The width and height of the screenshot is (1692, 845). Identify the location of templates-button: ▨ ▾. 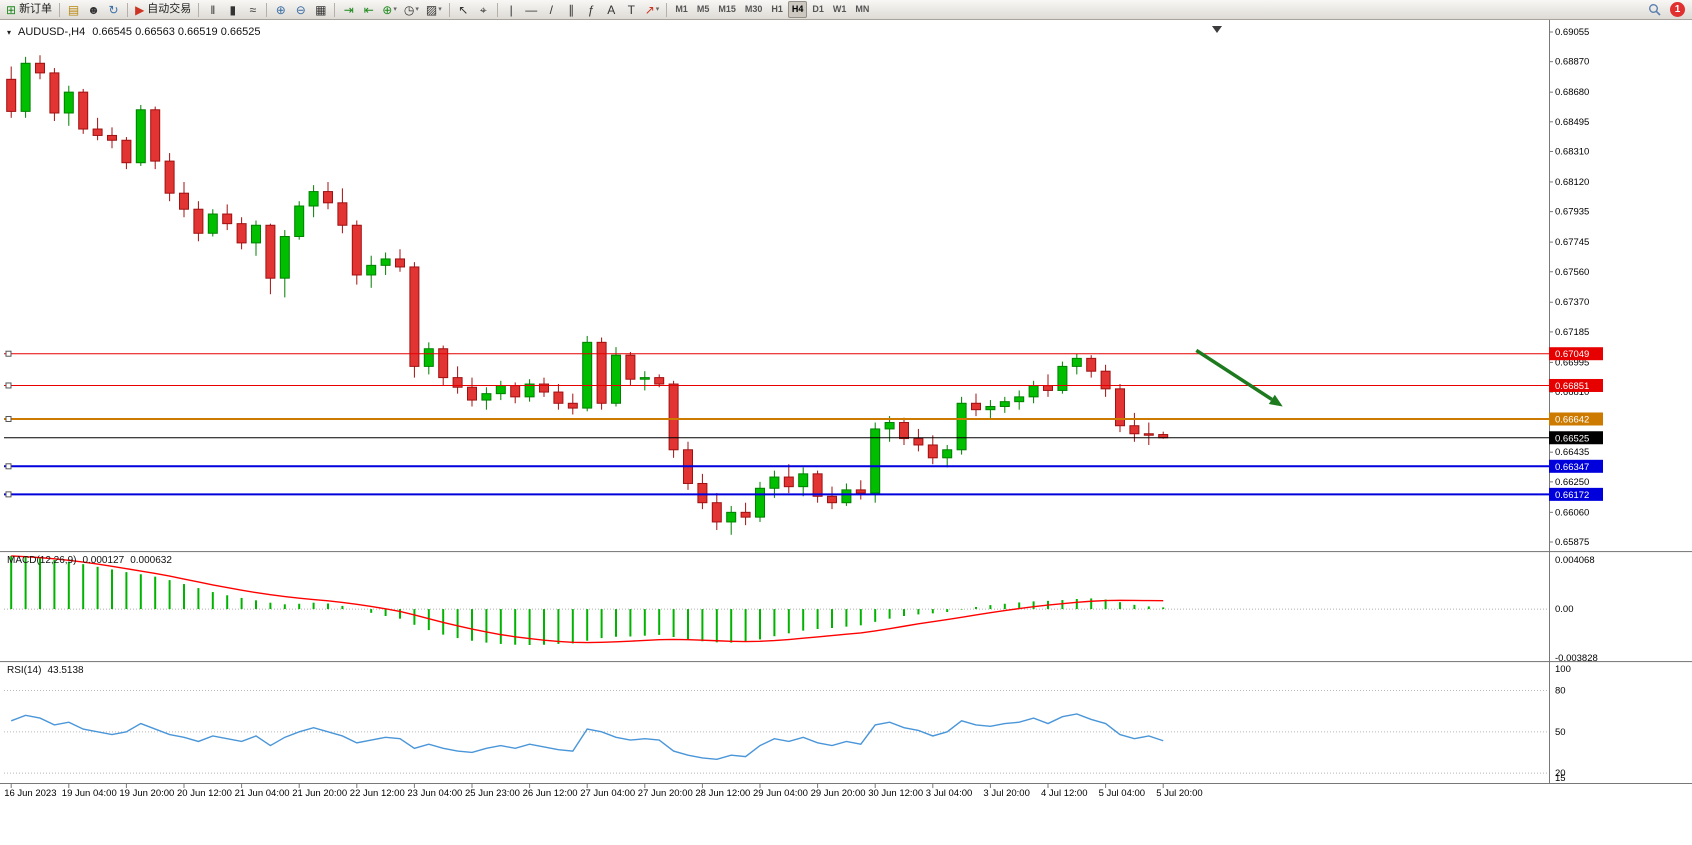
(434, 9).